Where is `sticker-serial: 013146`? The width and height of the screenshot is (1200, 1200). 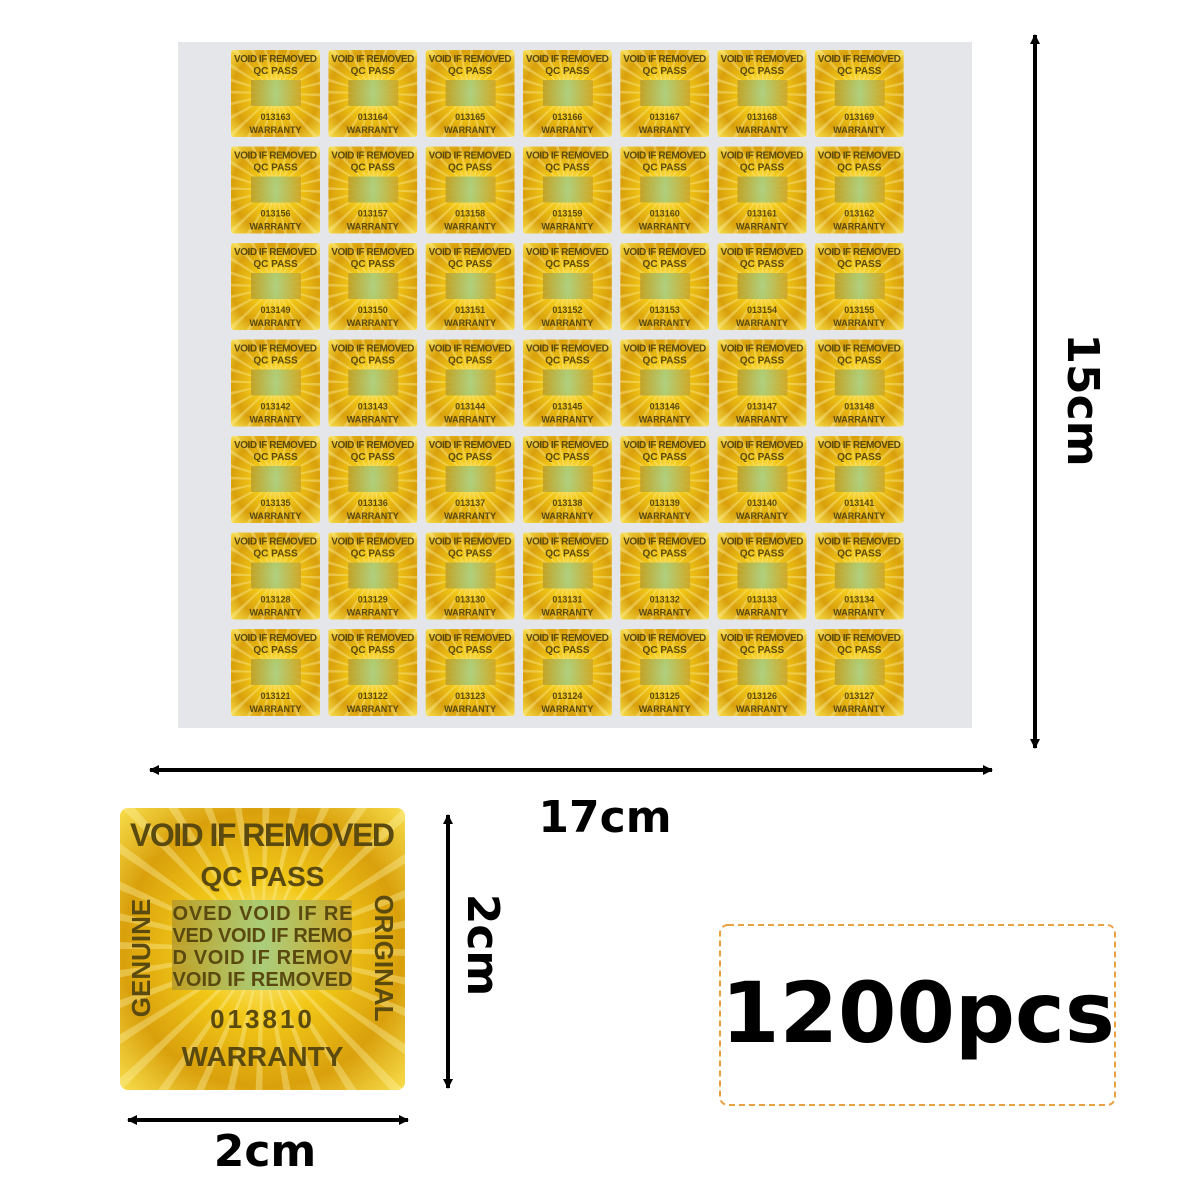
sticker-serial: 013146 is located at coordinates (665, 407).